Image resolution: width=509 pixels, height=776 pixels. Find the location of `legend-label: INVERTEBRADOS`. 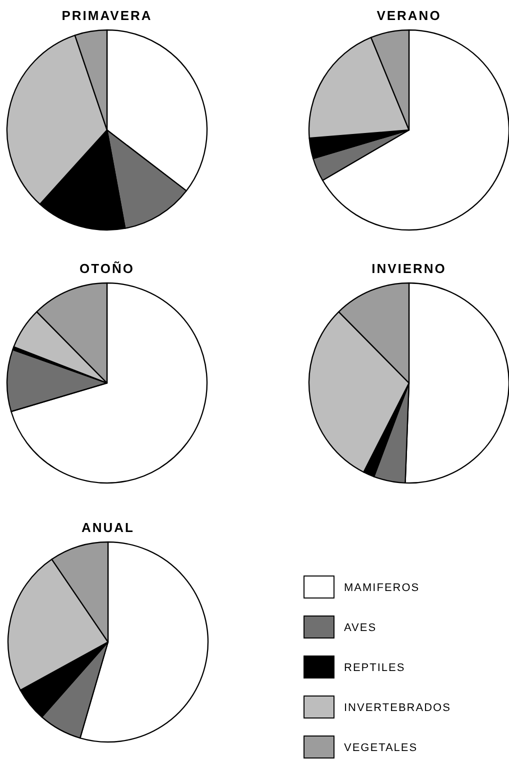

legend-label: INVERTEBRADOS is located at coordinates (397, 708).